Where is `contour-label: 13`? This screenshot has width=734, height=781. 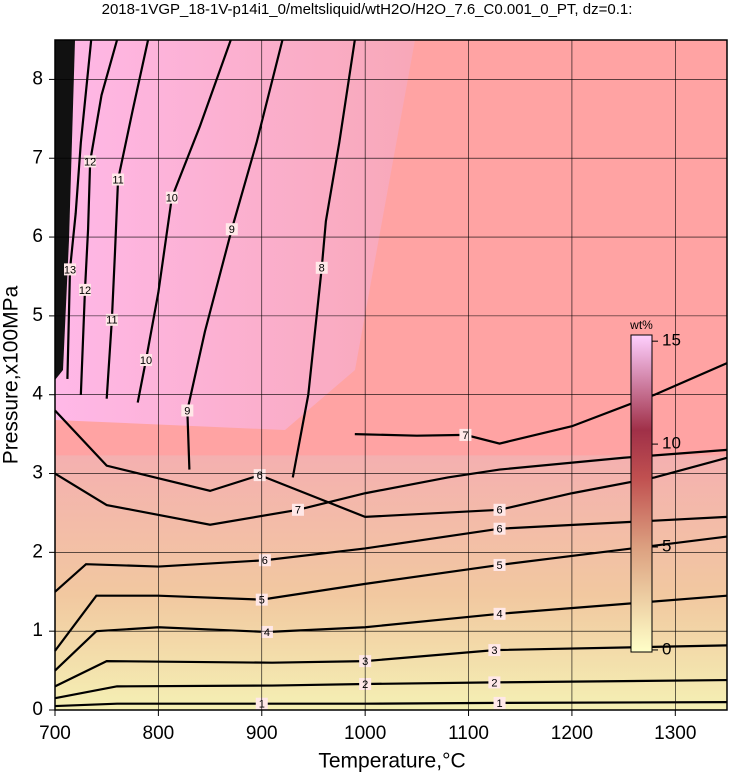
contour-label: 13 is located at coordinates (70, 270).